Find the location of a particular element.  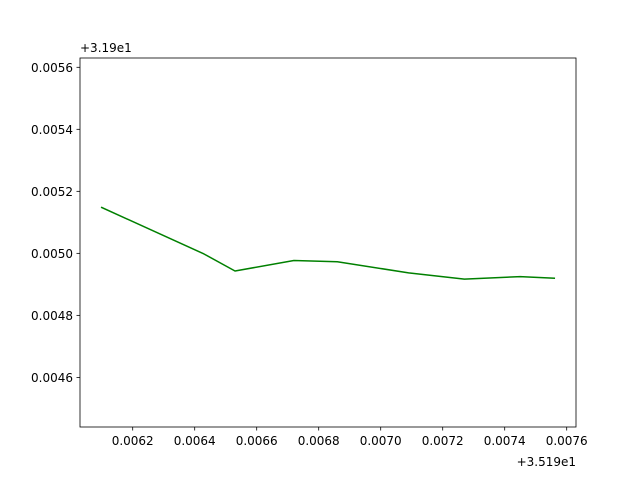

series-layer is located at coordinates (328, 243).